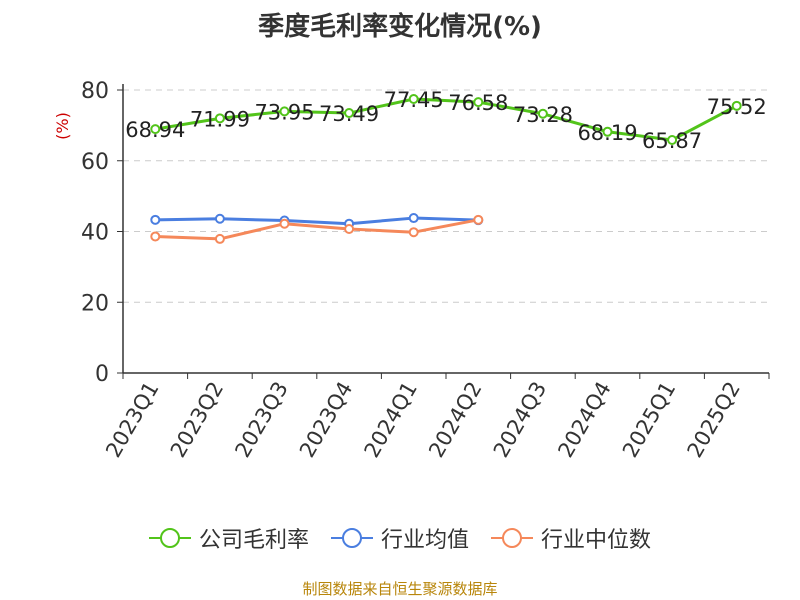 This screenshot has width=800, height=600. What do you see at coordinates (649, 420) in the screenshot?
I see `x-tick-label: 2025Q1` at bounding box center [649, 420].